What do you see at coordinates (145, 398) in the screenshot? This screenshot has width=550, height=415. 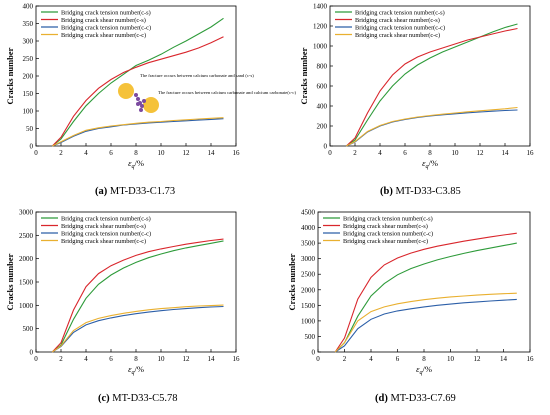 I see `caption-c-name: MT-D33-C5.78` at bounding box center [145, 398].